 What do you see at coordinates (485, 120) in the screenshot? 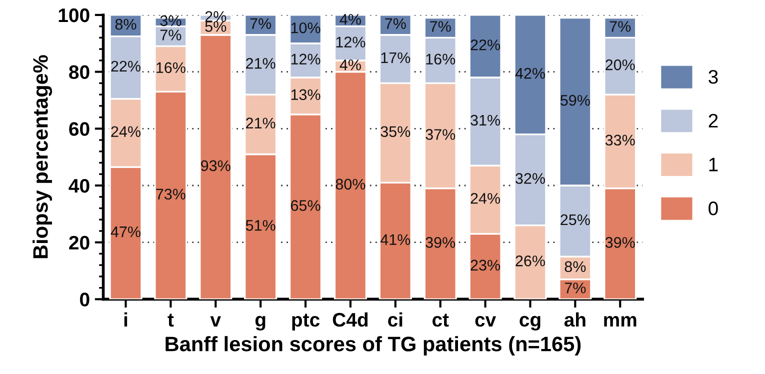
I see `data-label: 31%` at bounding box center [485, 120].